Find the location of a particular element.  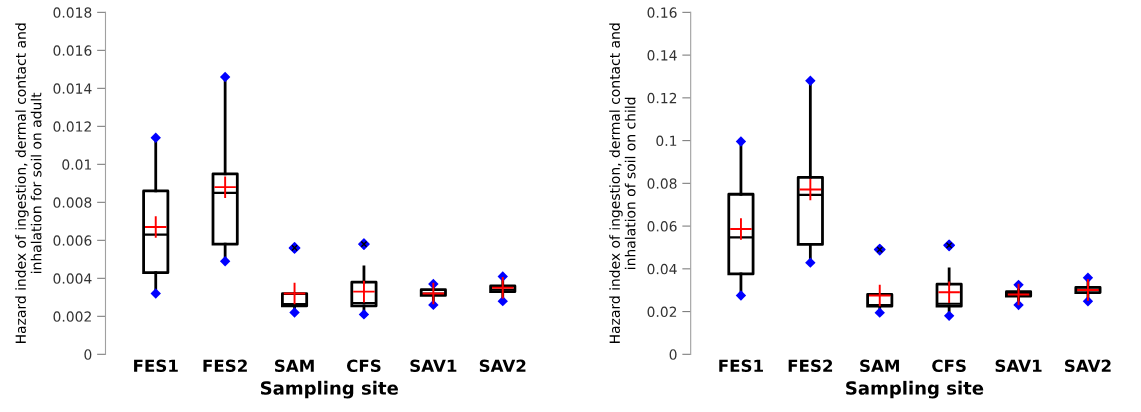

y-tick-label: 0.04 is located at coordinates (662, 269).